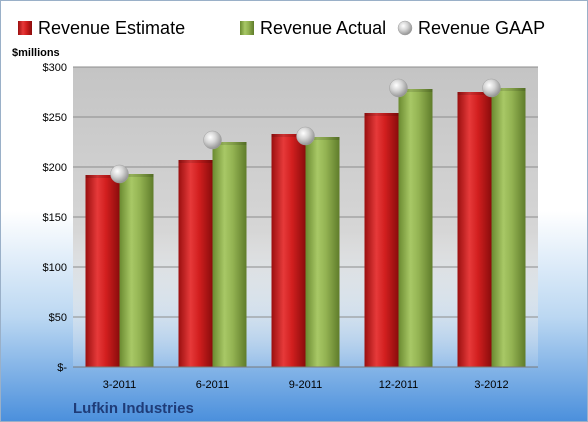  What do you see at coordinates (55, 118) in the screenshot?
I see `y-tick-label: $250` at bounding box center [55, 118].